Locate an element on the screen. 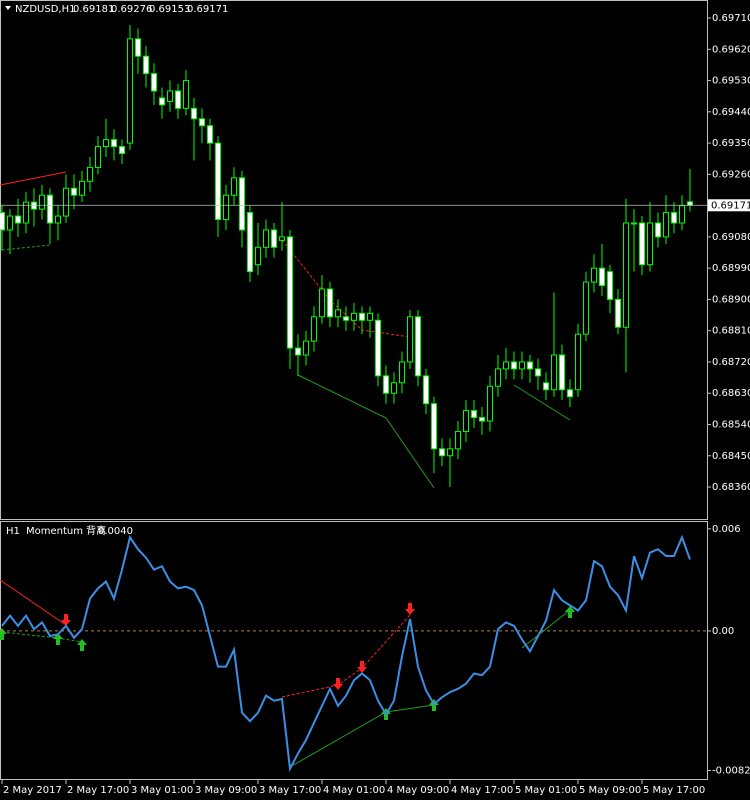 The height and width of the screenshot is (800, 750). x-tick-label: 5 May 17:00 is located at coordinates (674, 790).